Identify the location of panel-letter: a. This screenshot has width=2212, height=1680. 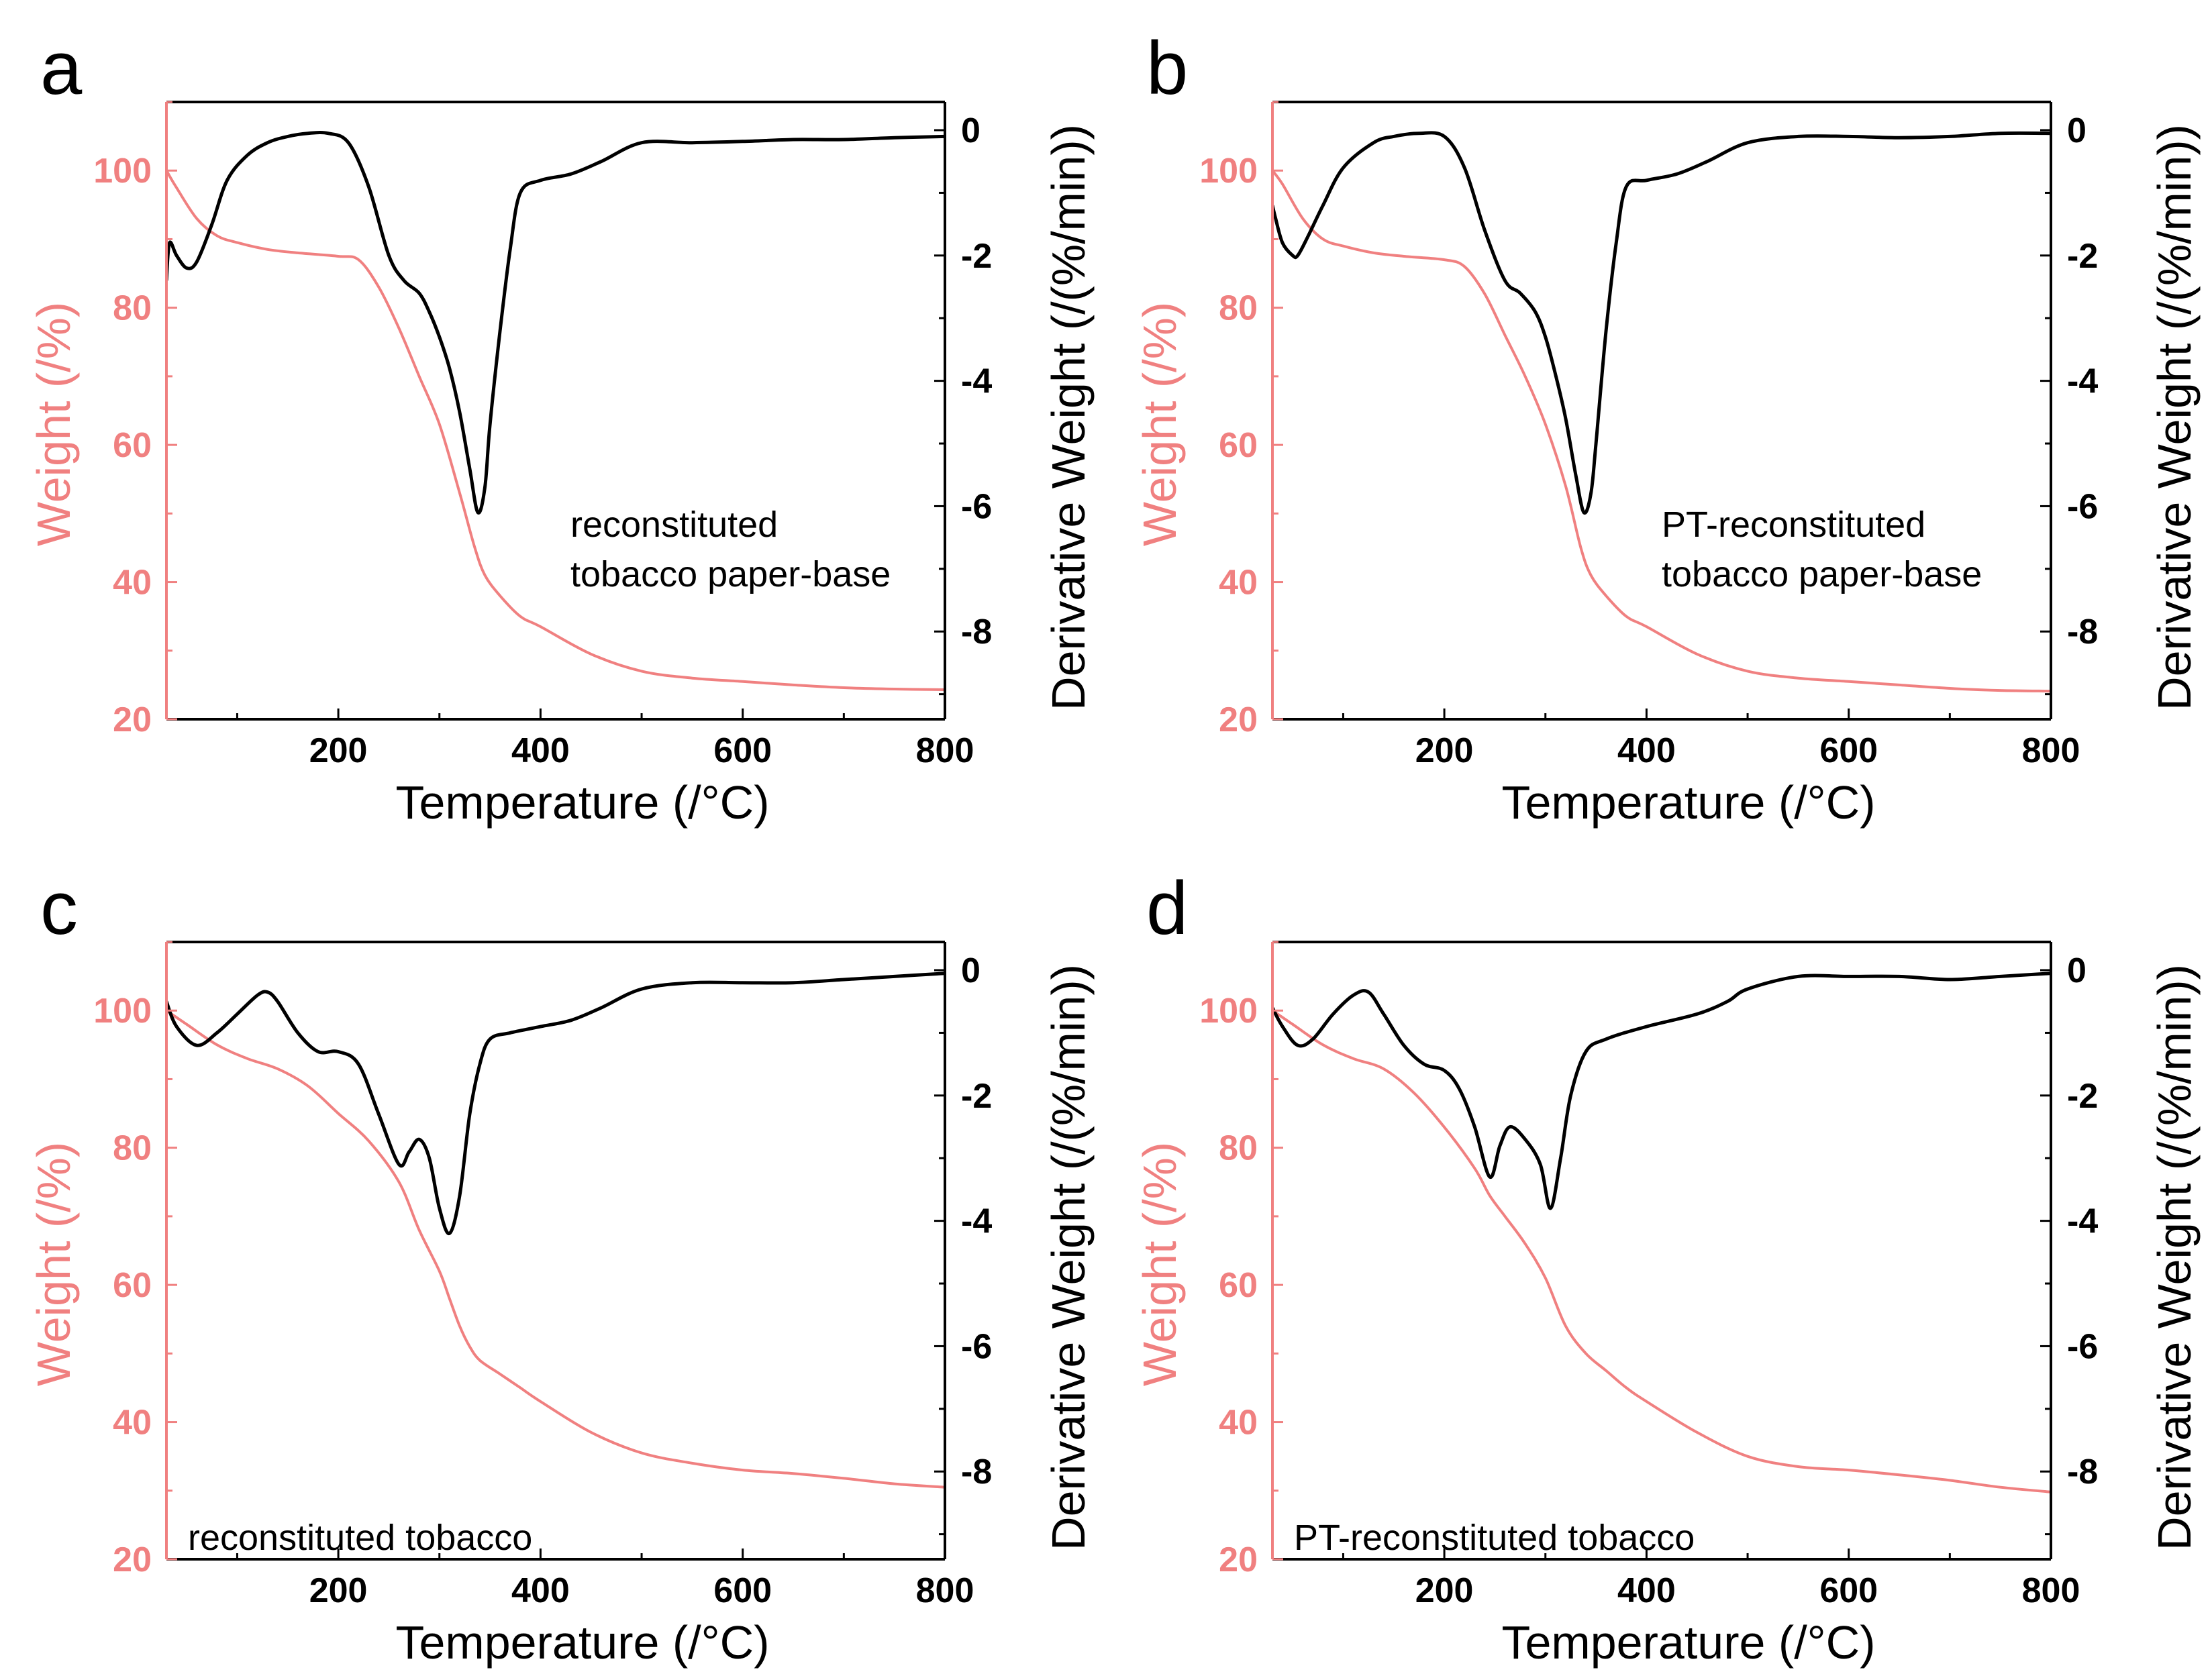
(61, 68).